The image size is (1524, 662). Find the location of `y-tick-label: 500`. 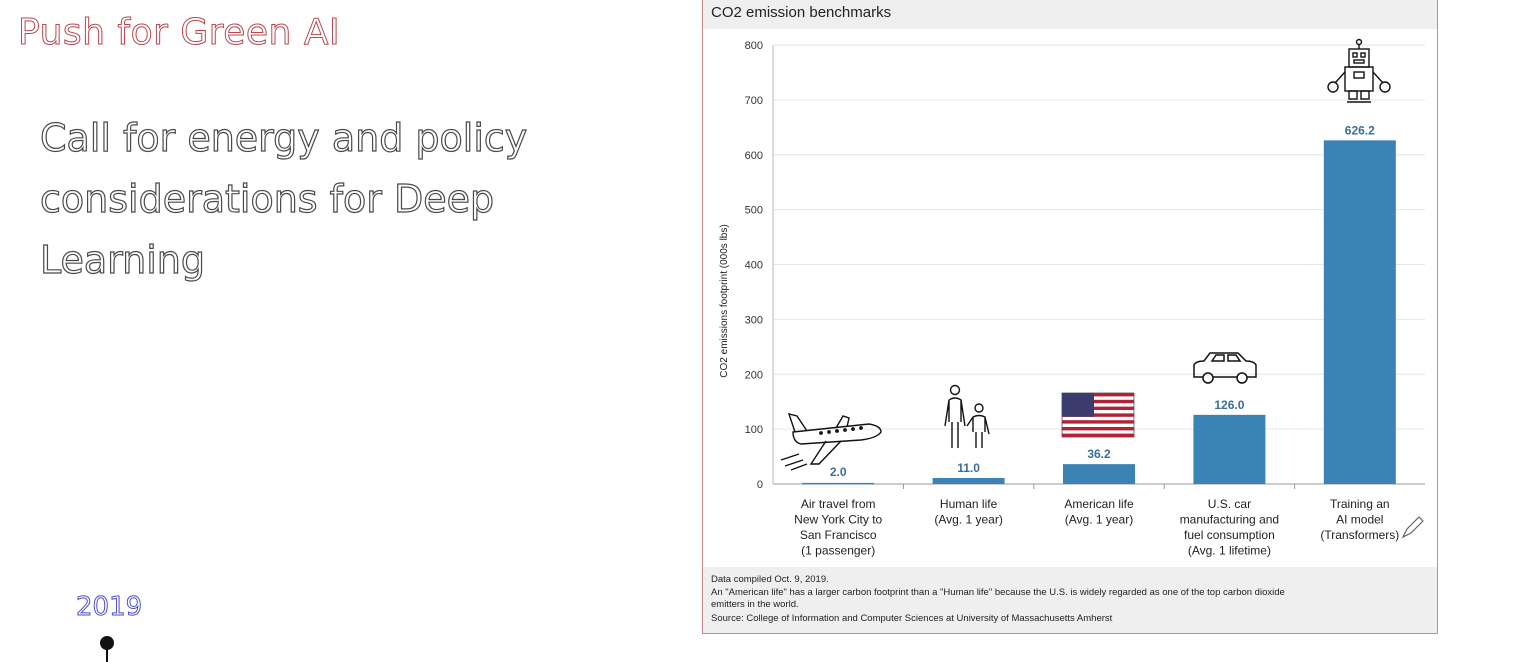

y-tick-label: 500 is located at coordinates (754, 211).